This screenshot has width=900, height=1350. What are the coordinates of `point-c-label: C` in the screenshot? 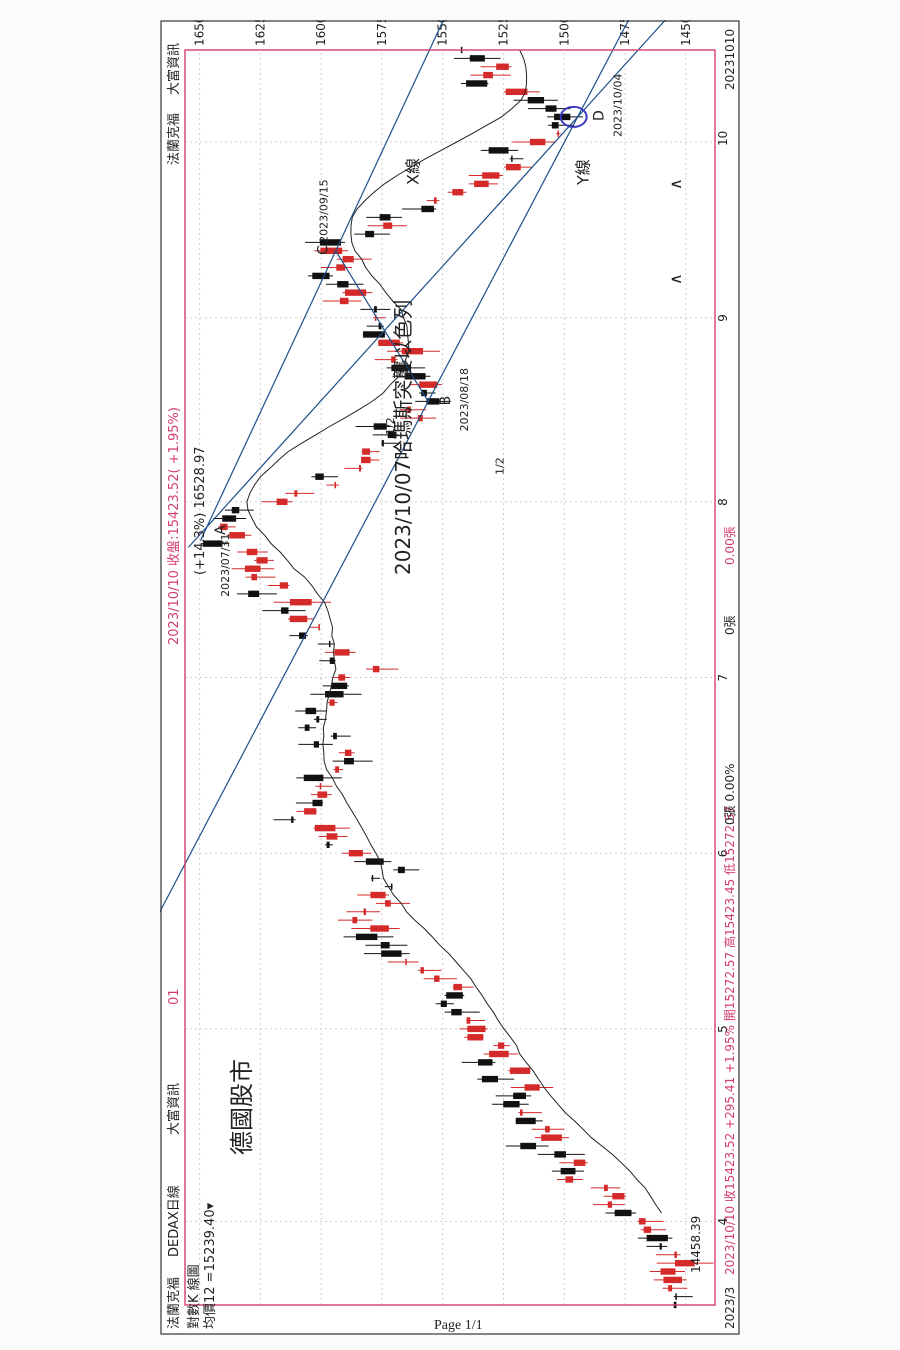 It's located at (324, 250).